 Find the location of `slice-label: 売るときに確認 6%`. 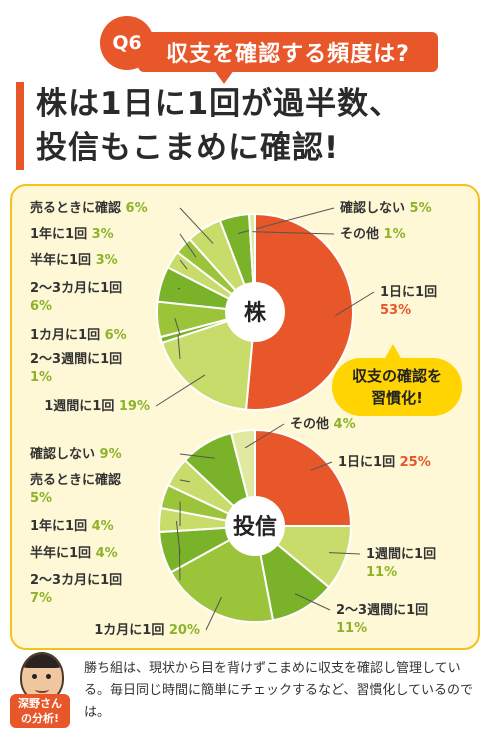

slice-label: 売るときに確認 6% is located at coordinates (89, 208).